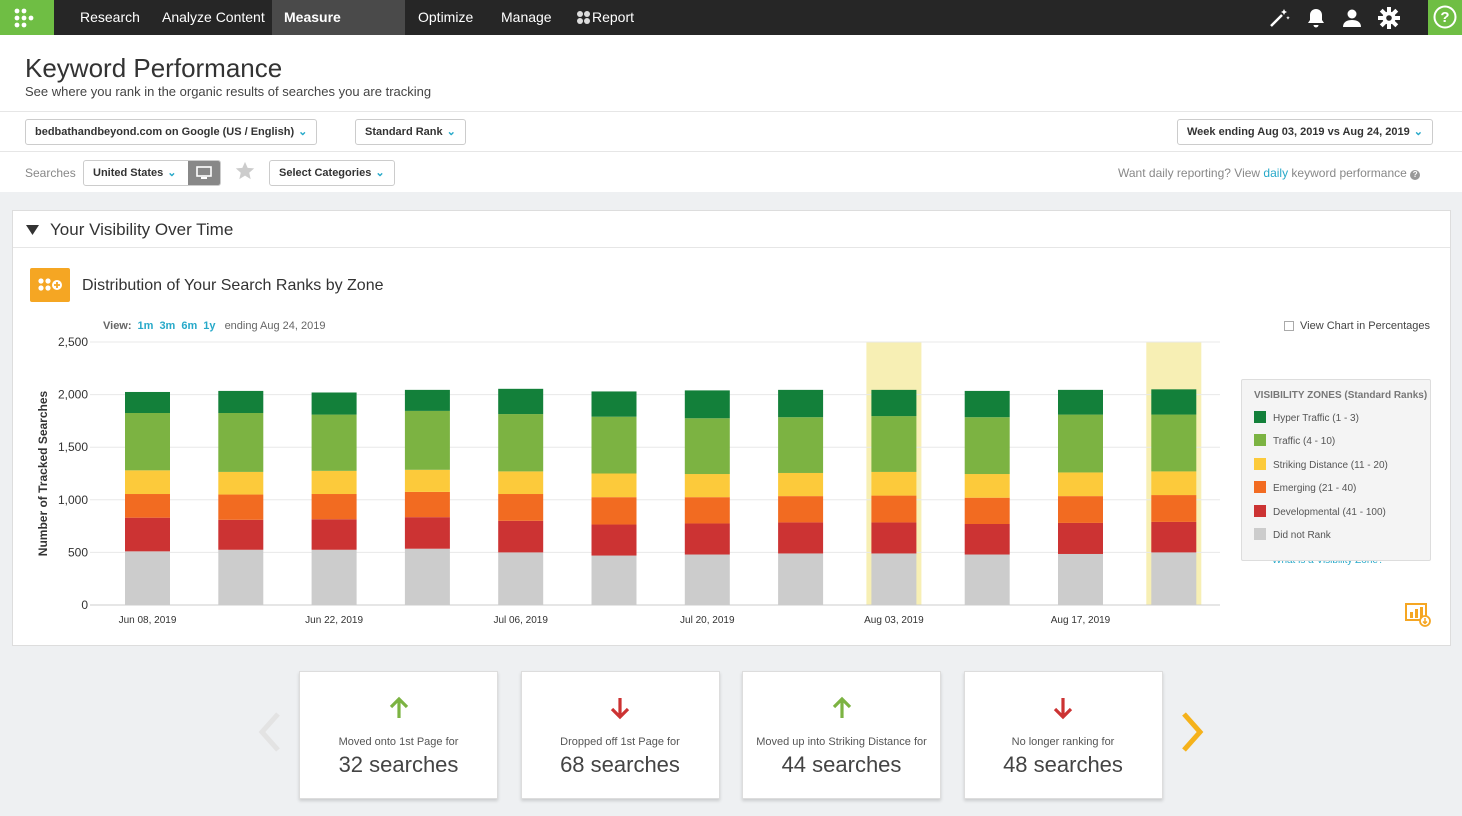 The height and width of the screenshot is (816, 1462). I want to click on legend-label: Did not Rank, so click(1302, 535).